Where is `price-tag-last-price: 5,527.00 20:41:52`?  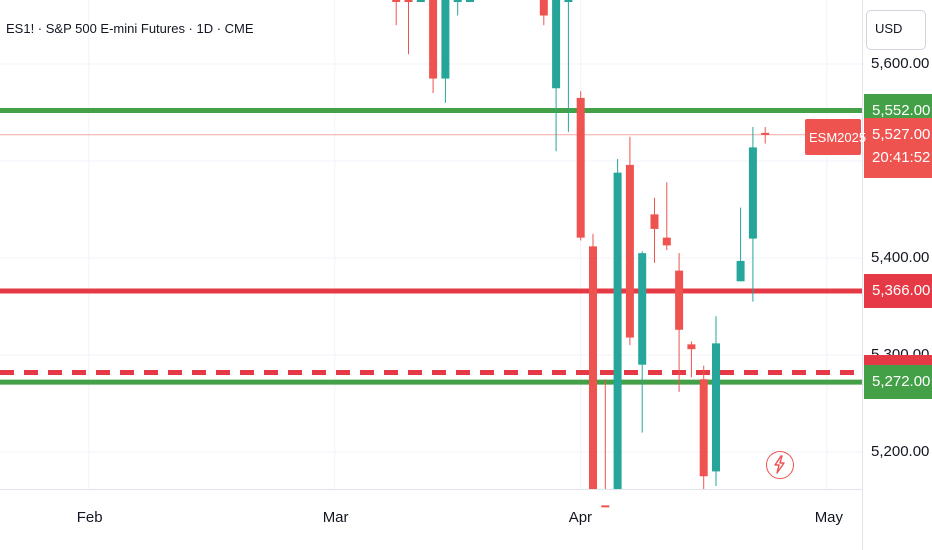 price-tag-last-price: 5,527.00 20:41:52 is located at coordinates (898, 147).